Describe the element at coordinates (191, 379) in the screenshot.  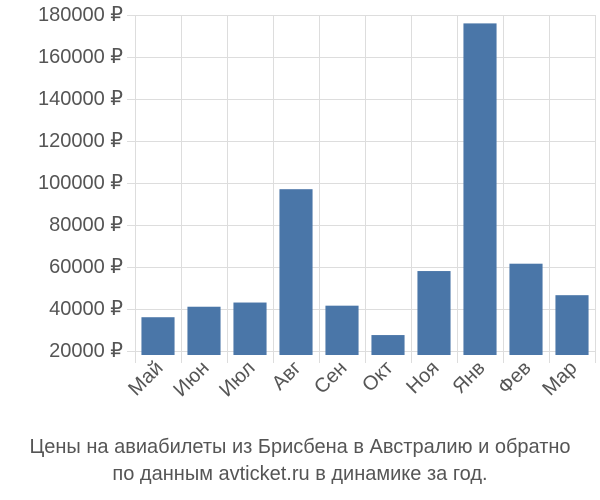
I see `x-category-label: Июн` at that location.